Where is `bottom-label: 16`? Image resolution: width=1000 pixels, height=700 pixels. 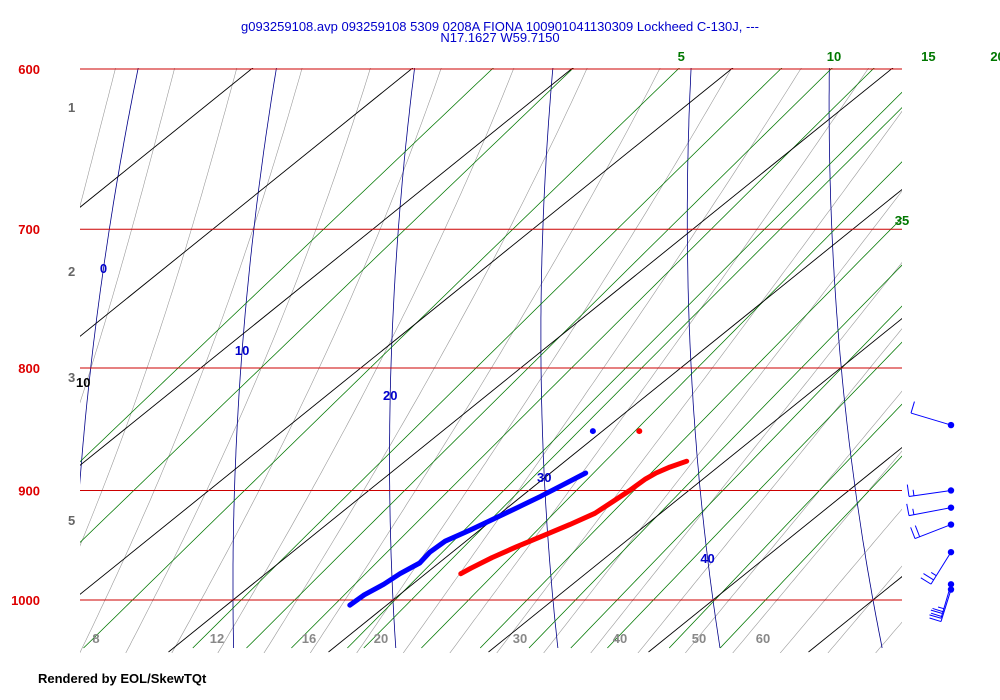
bottom-label: 16 is located at coordinates (309, 638).